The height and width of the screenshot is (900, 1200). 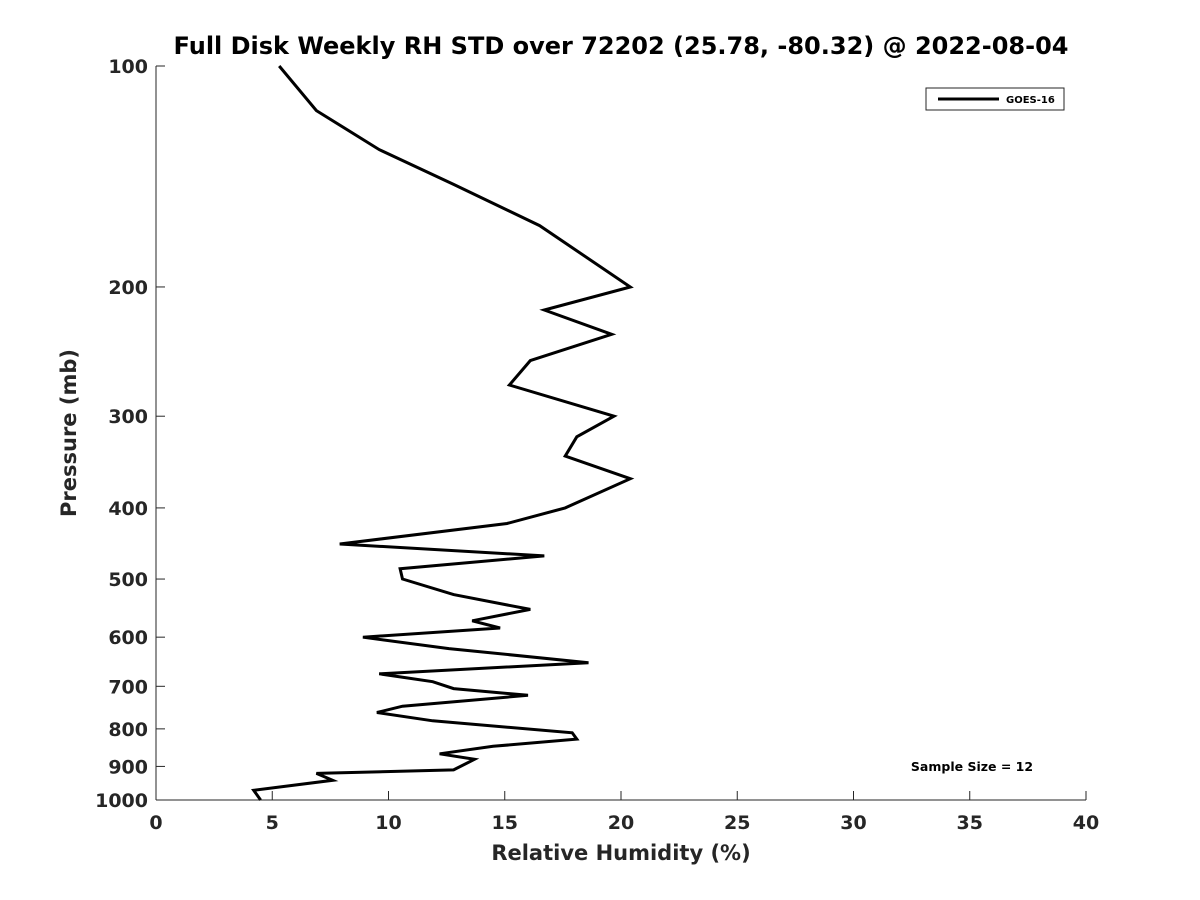 I want to click on x-tick-label: 10, so click(x=388, y=823).